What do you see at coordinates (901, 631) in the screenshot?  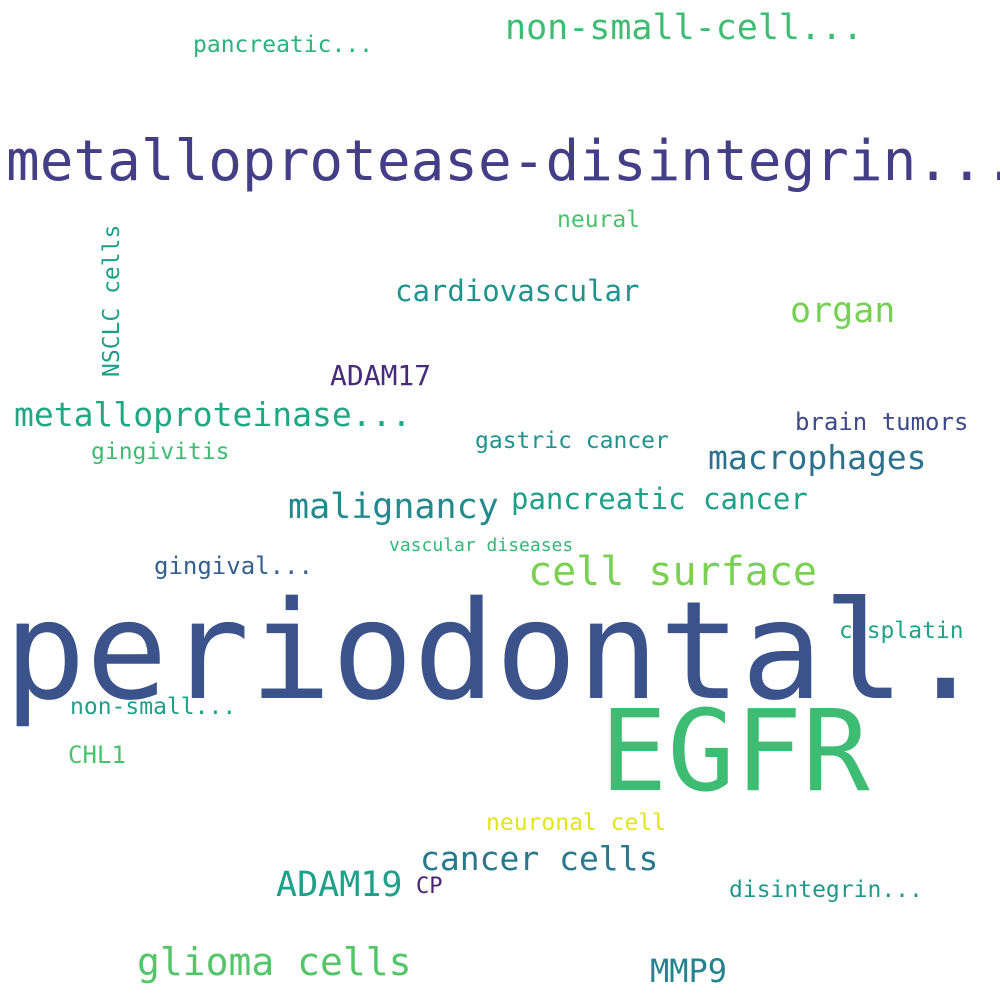 I see `word-cisplatin: cisplatin` at bounding box center [901, 631].